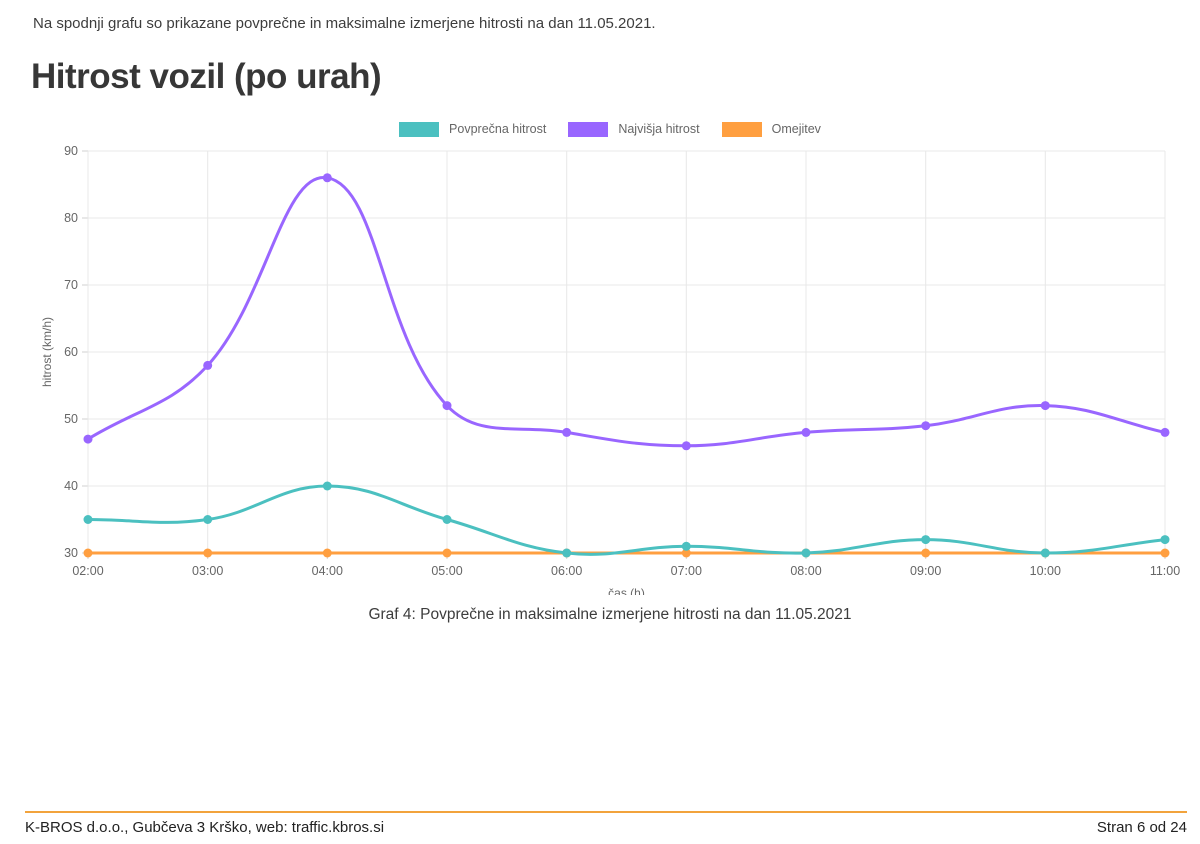  Describe the element at coordinates (659, 129) in the screenshot. I see `legend-label-najvisja: Najvišja hitrost` at that location.